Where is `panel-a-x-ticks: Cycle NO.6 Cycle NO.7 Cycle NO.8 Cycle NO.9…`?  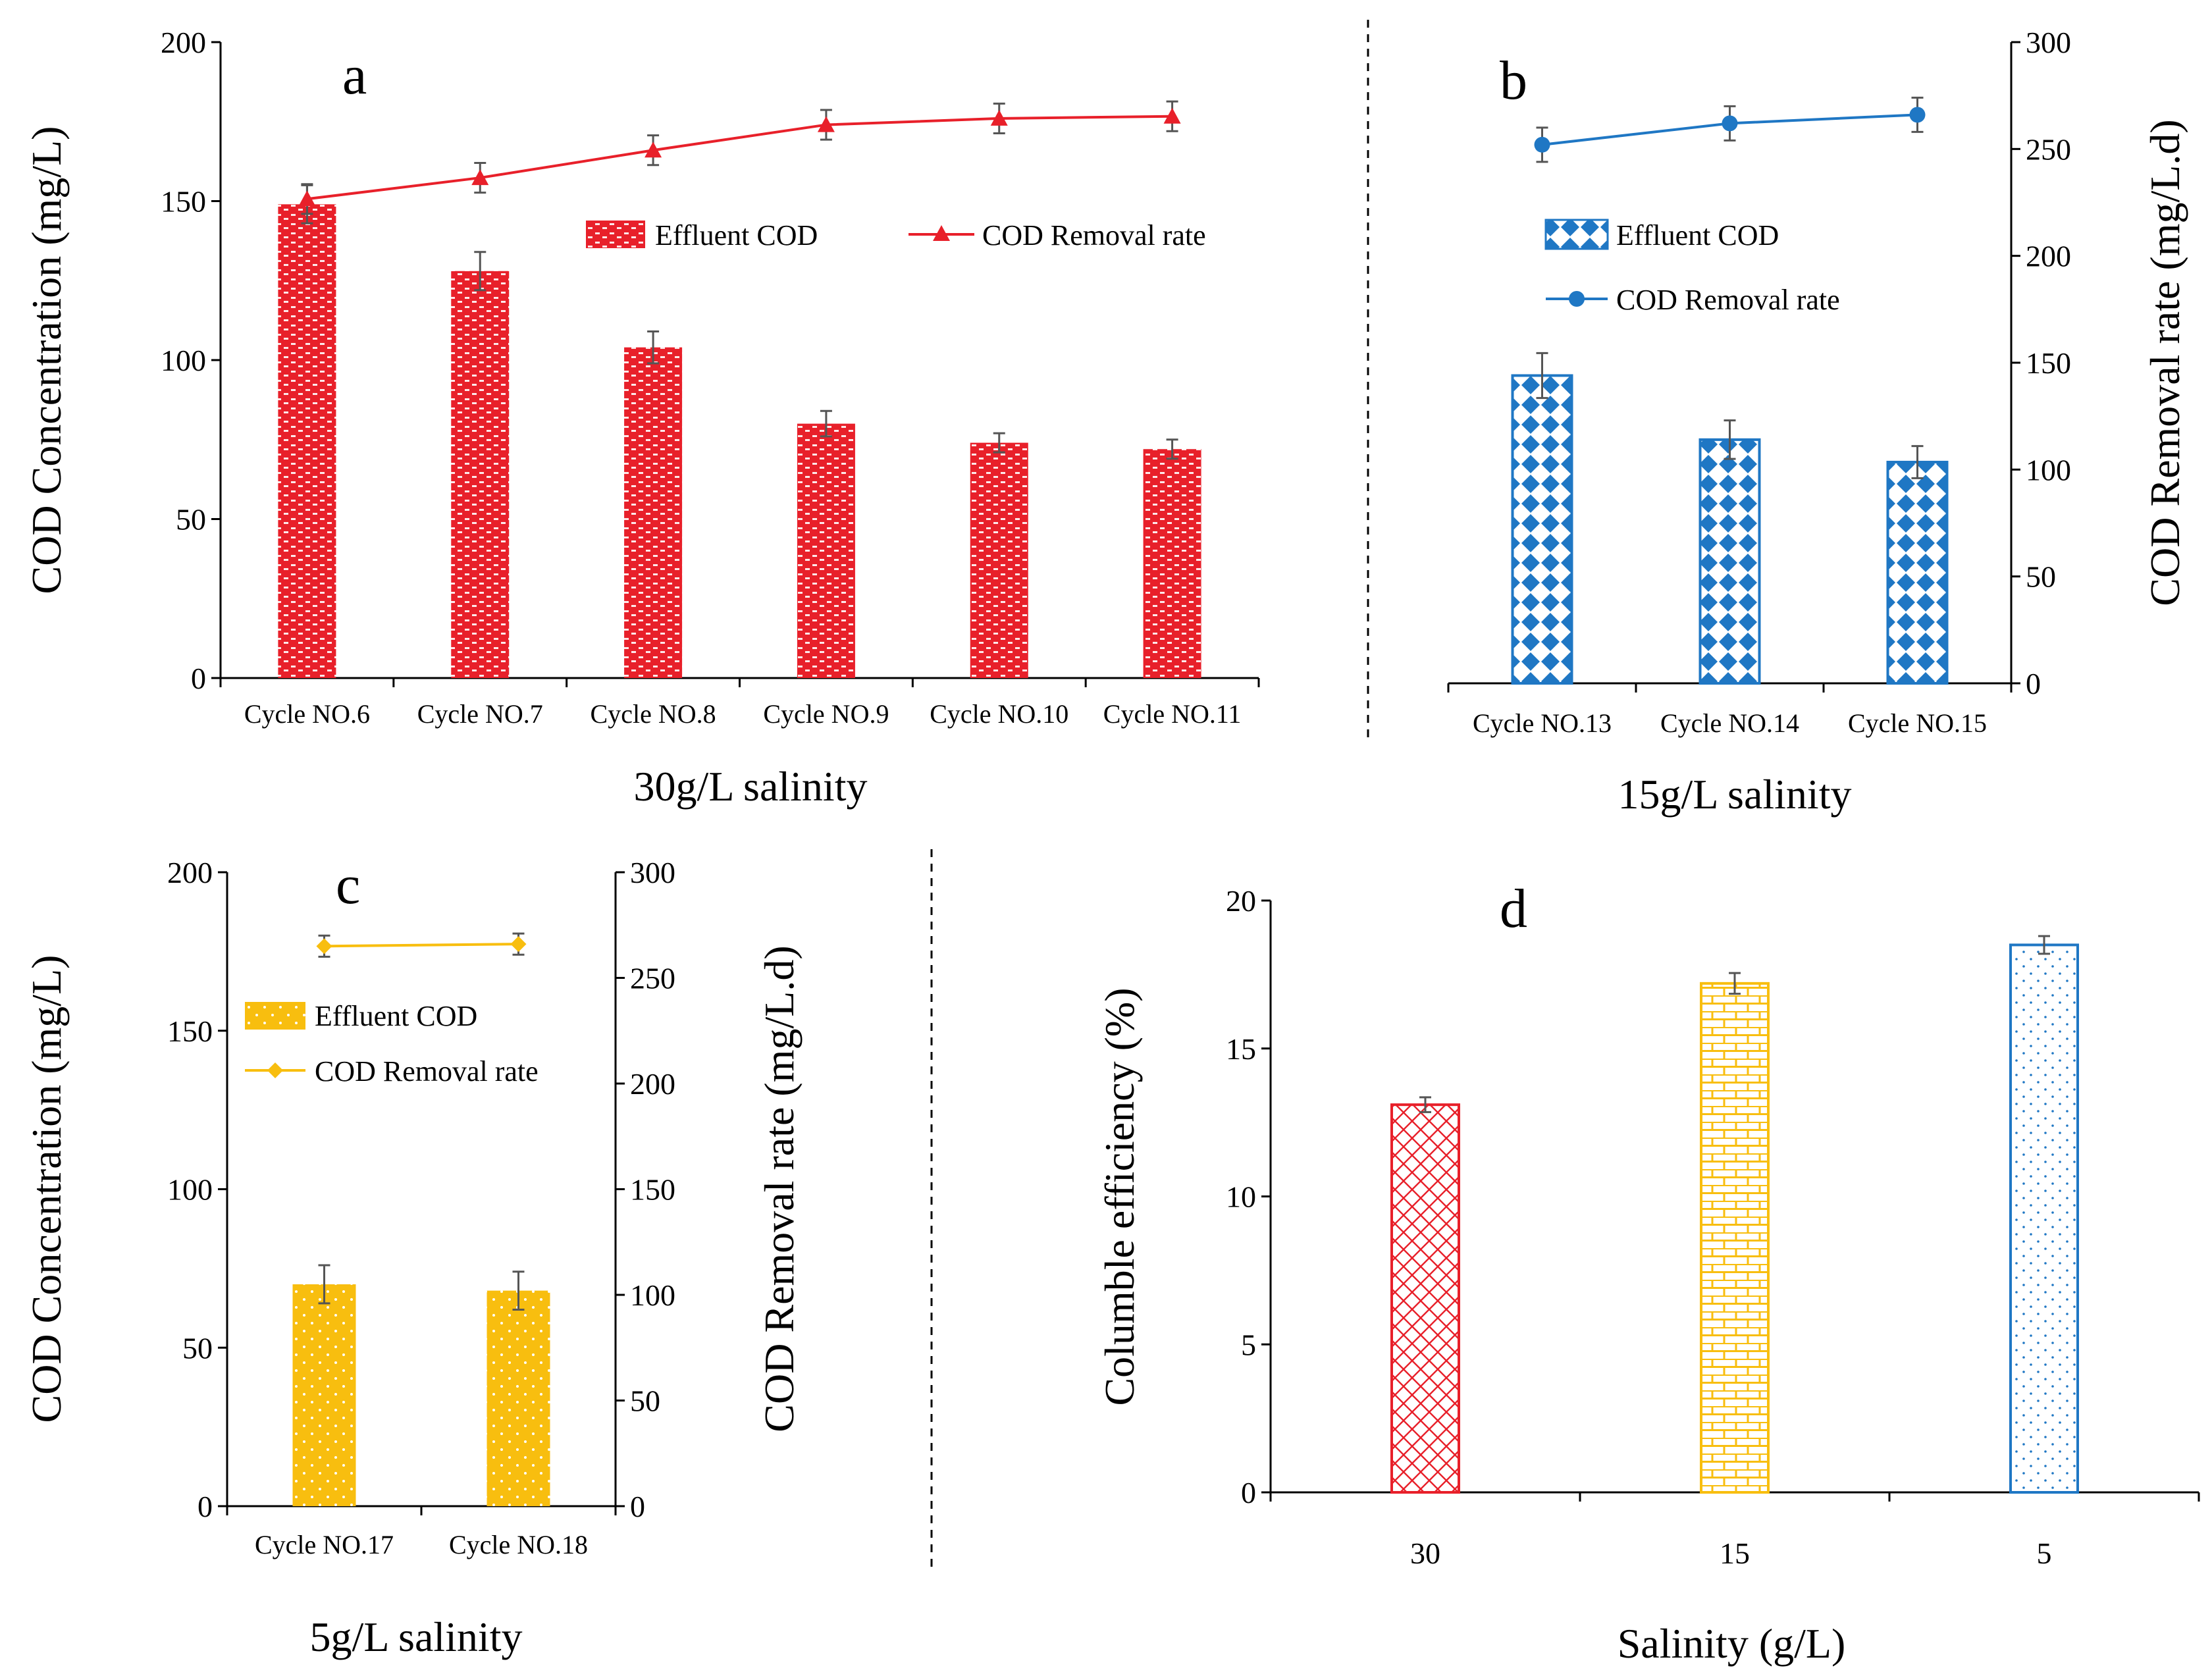 panel-a-x-ticks: Cycle NO.6 Cycle NO.7 Cycle NO.8 Cycle NO.9… is located at coordinates (740, 703).